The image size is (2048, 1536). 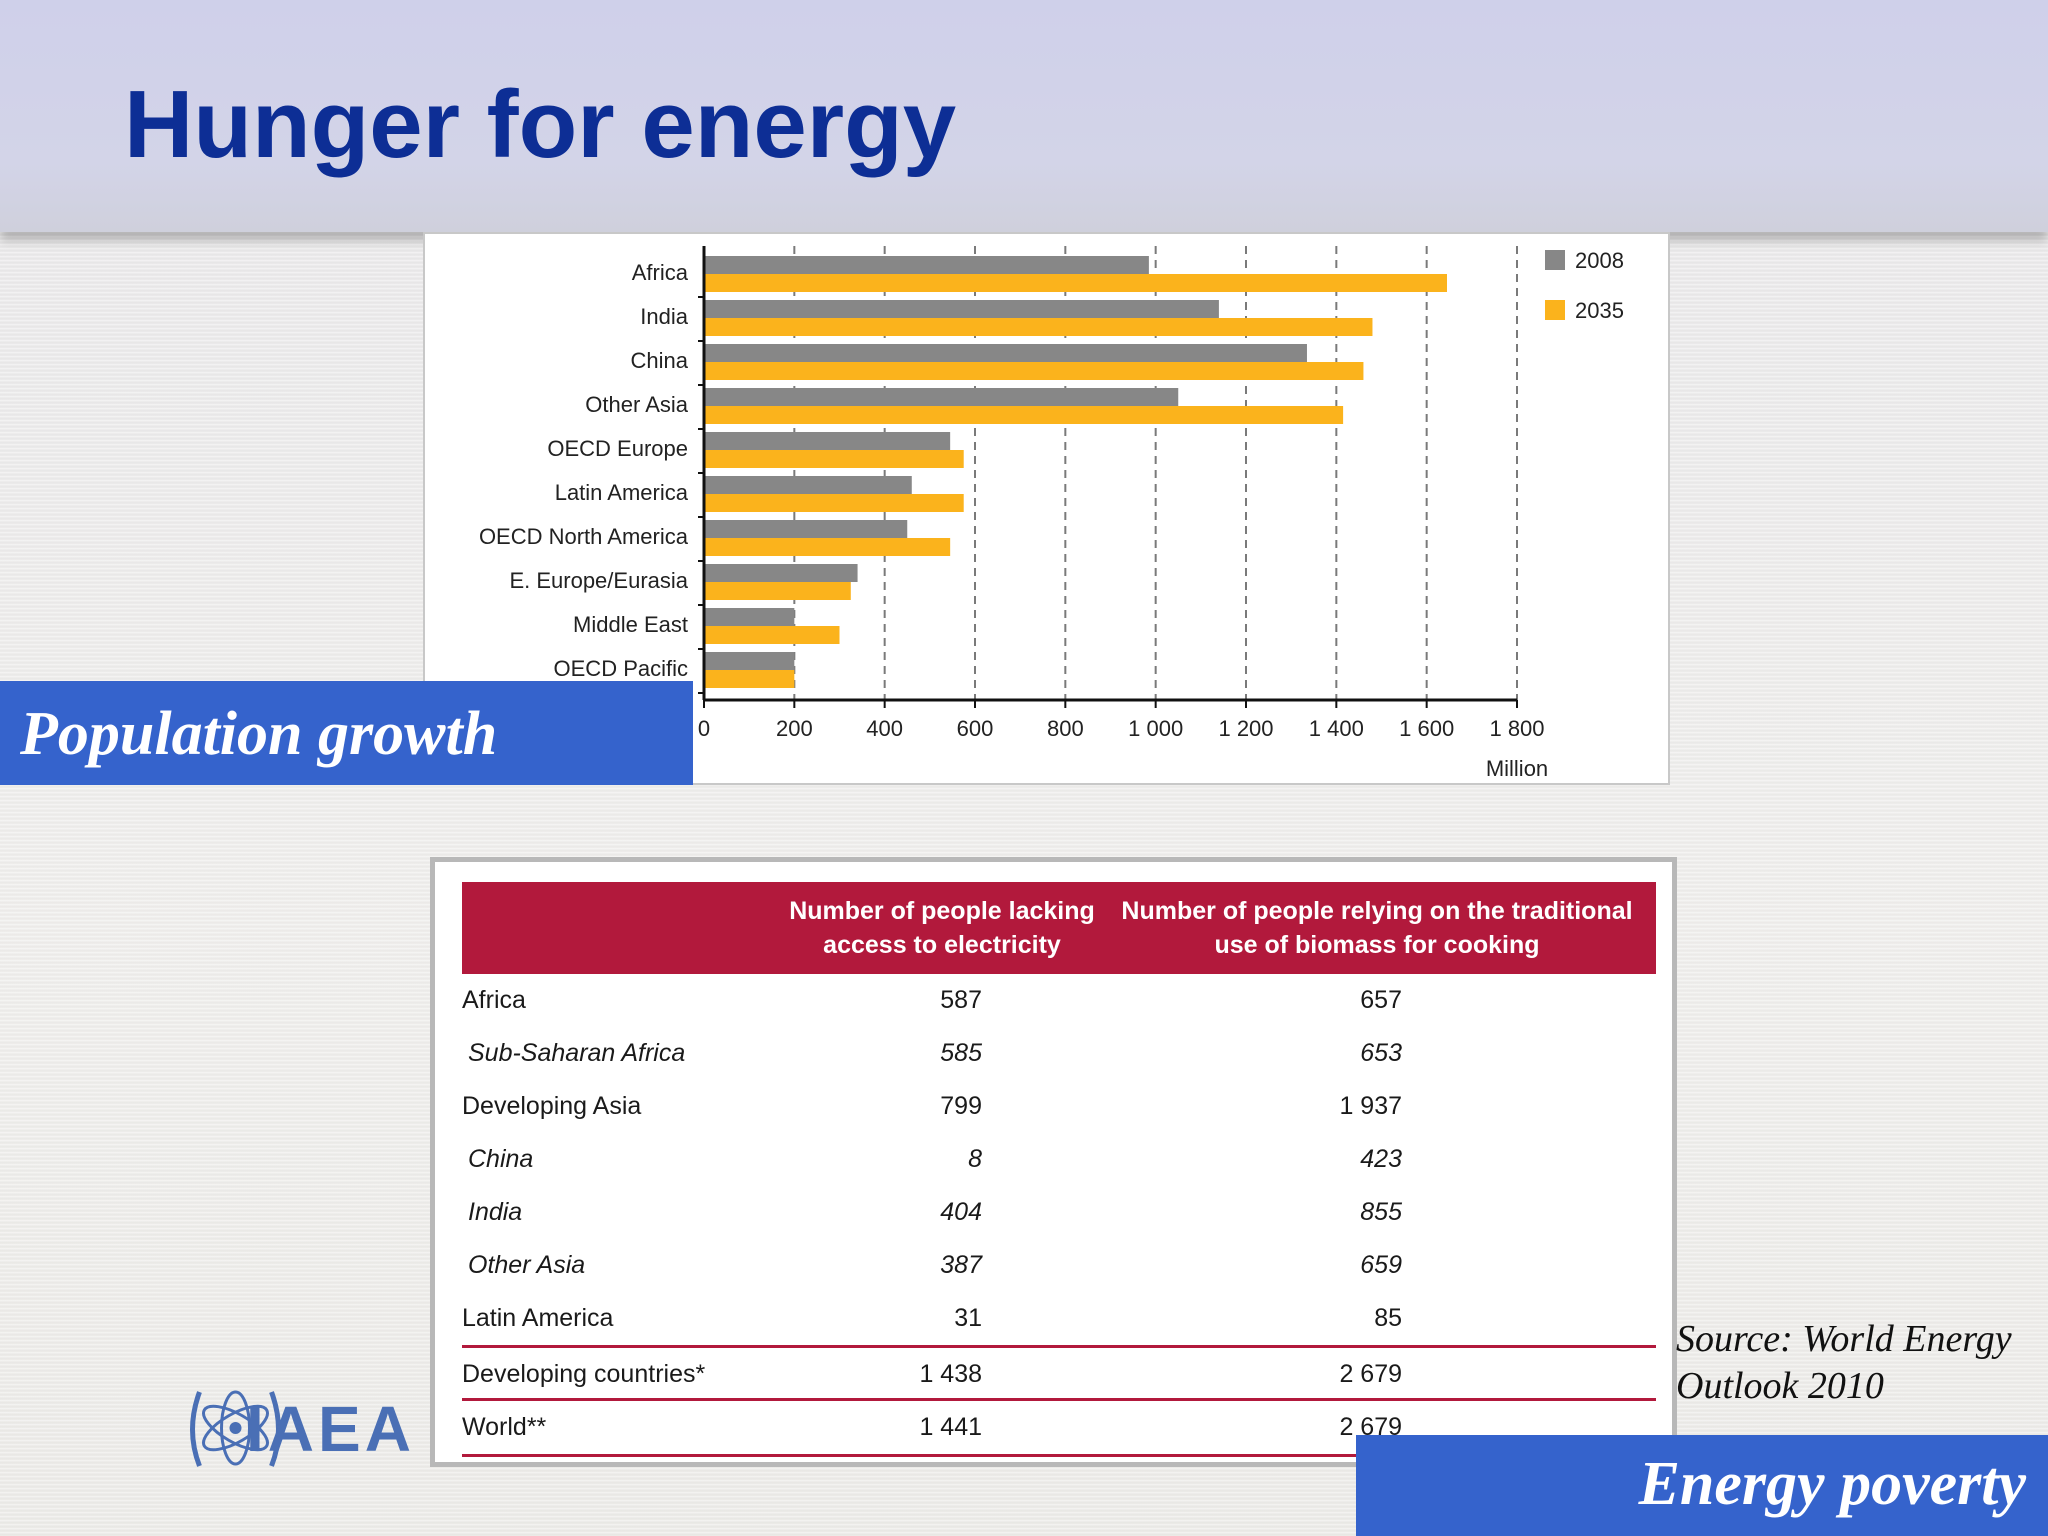 I want to click on row-label: World**, so click(x=504, y=1427).